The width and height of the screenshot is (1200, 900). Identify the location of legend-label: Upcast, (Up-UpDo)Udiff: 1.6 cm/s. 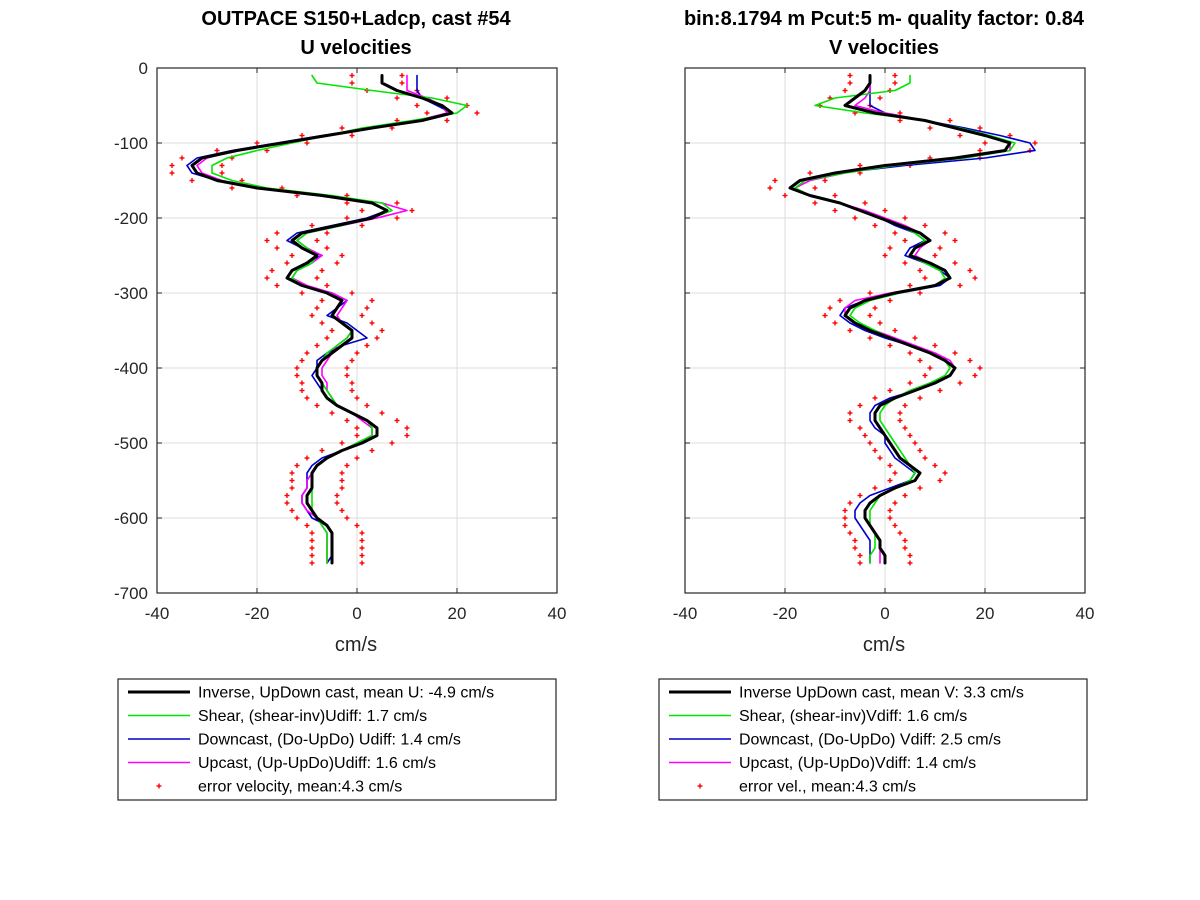
(317, 763).